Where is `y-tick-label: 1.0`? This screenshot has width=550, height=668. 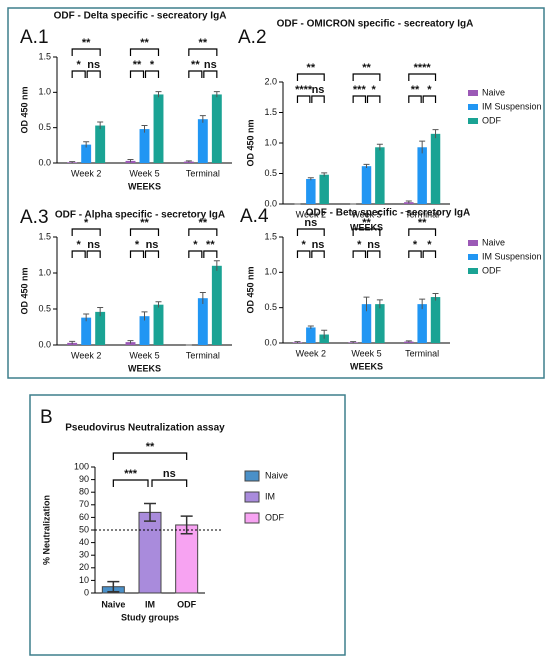 y-tick-label: 1.0 is located at coordinates (270, 142).